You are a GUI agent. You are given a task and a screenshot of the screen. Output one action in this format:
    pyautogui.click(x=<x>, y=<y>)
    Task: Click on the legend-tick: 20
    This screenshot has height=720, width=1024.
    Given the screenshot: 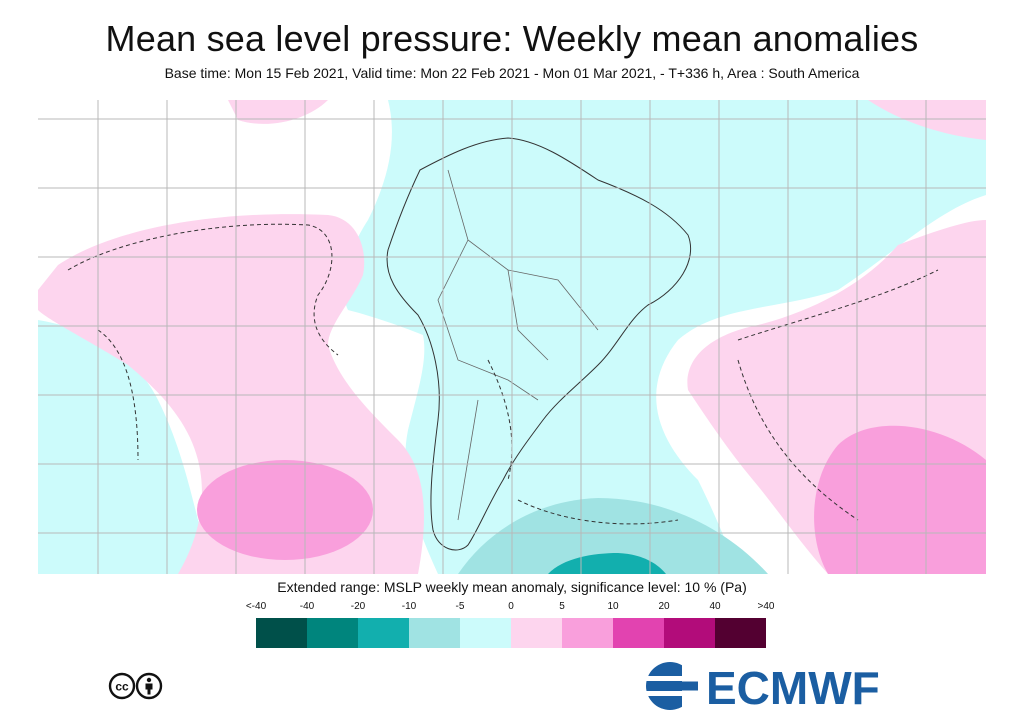 What is the action you would take?
    pyautogui.click(x=664, y=606)
    